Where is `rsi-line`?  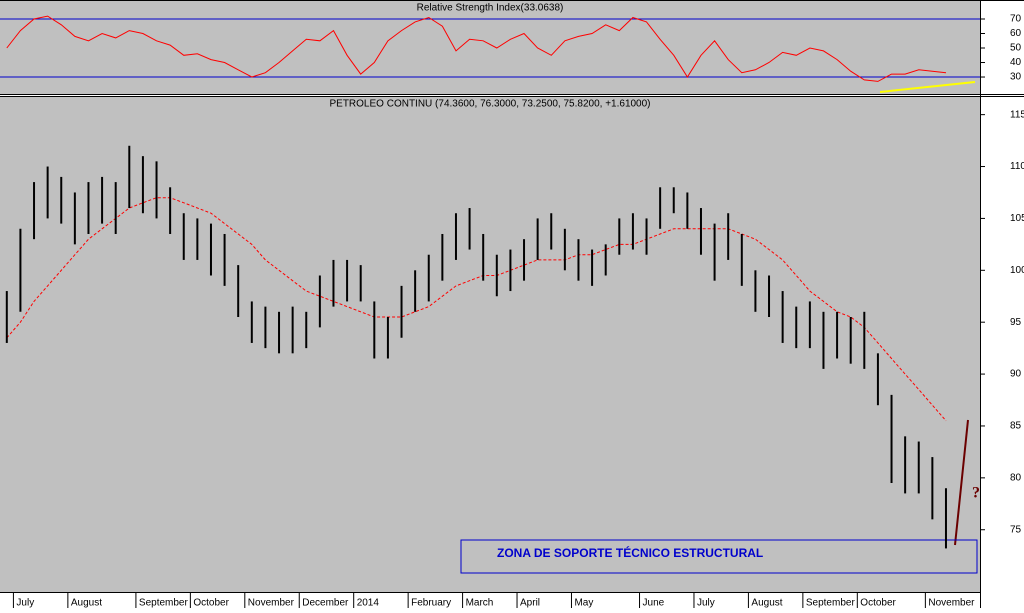 rsi-line is located at coordinates (476, 48).